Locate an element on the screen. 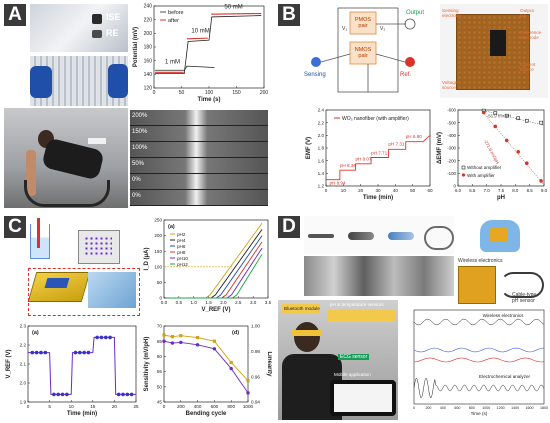 The width and height of the screenshot is (550, 423). reference-electrode-callout: Reference electrode is located at coordinates (531, 35).